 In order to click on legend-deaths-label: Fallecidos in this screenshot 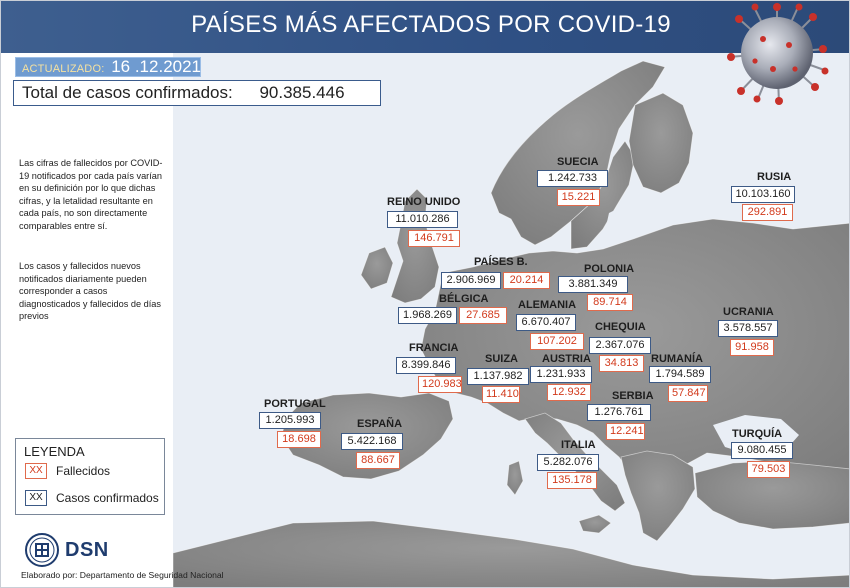, I will do `click(83, 471)`.